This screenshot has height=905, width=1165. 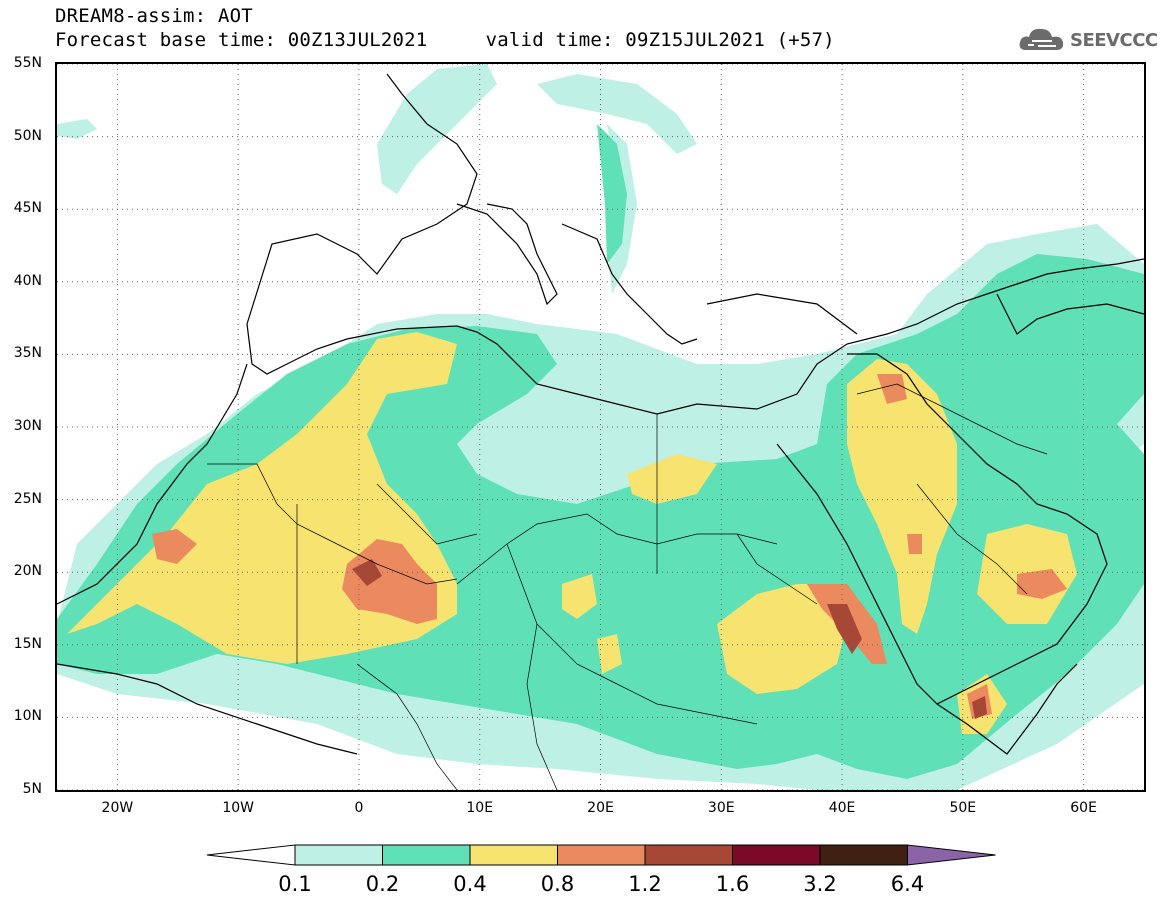 What do you see at coordinates (117, 808) in the screenshot?
I see `longitude-label: 20W` at bounding box center [117, 808].